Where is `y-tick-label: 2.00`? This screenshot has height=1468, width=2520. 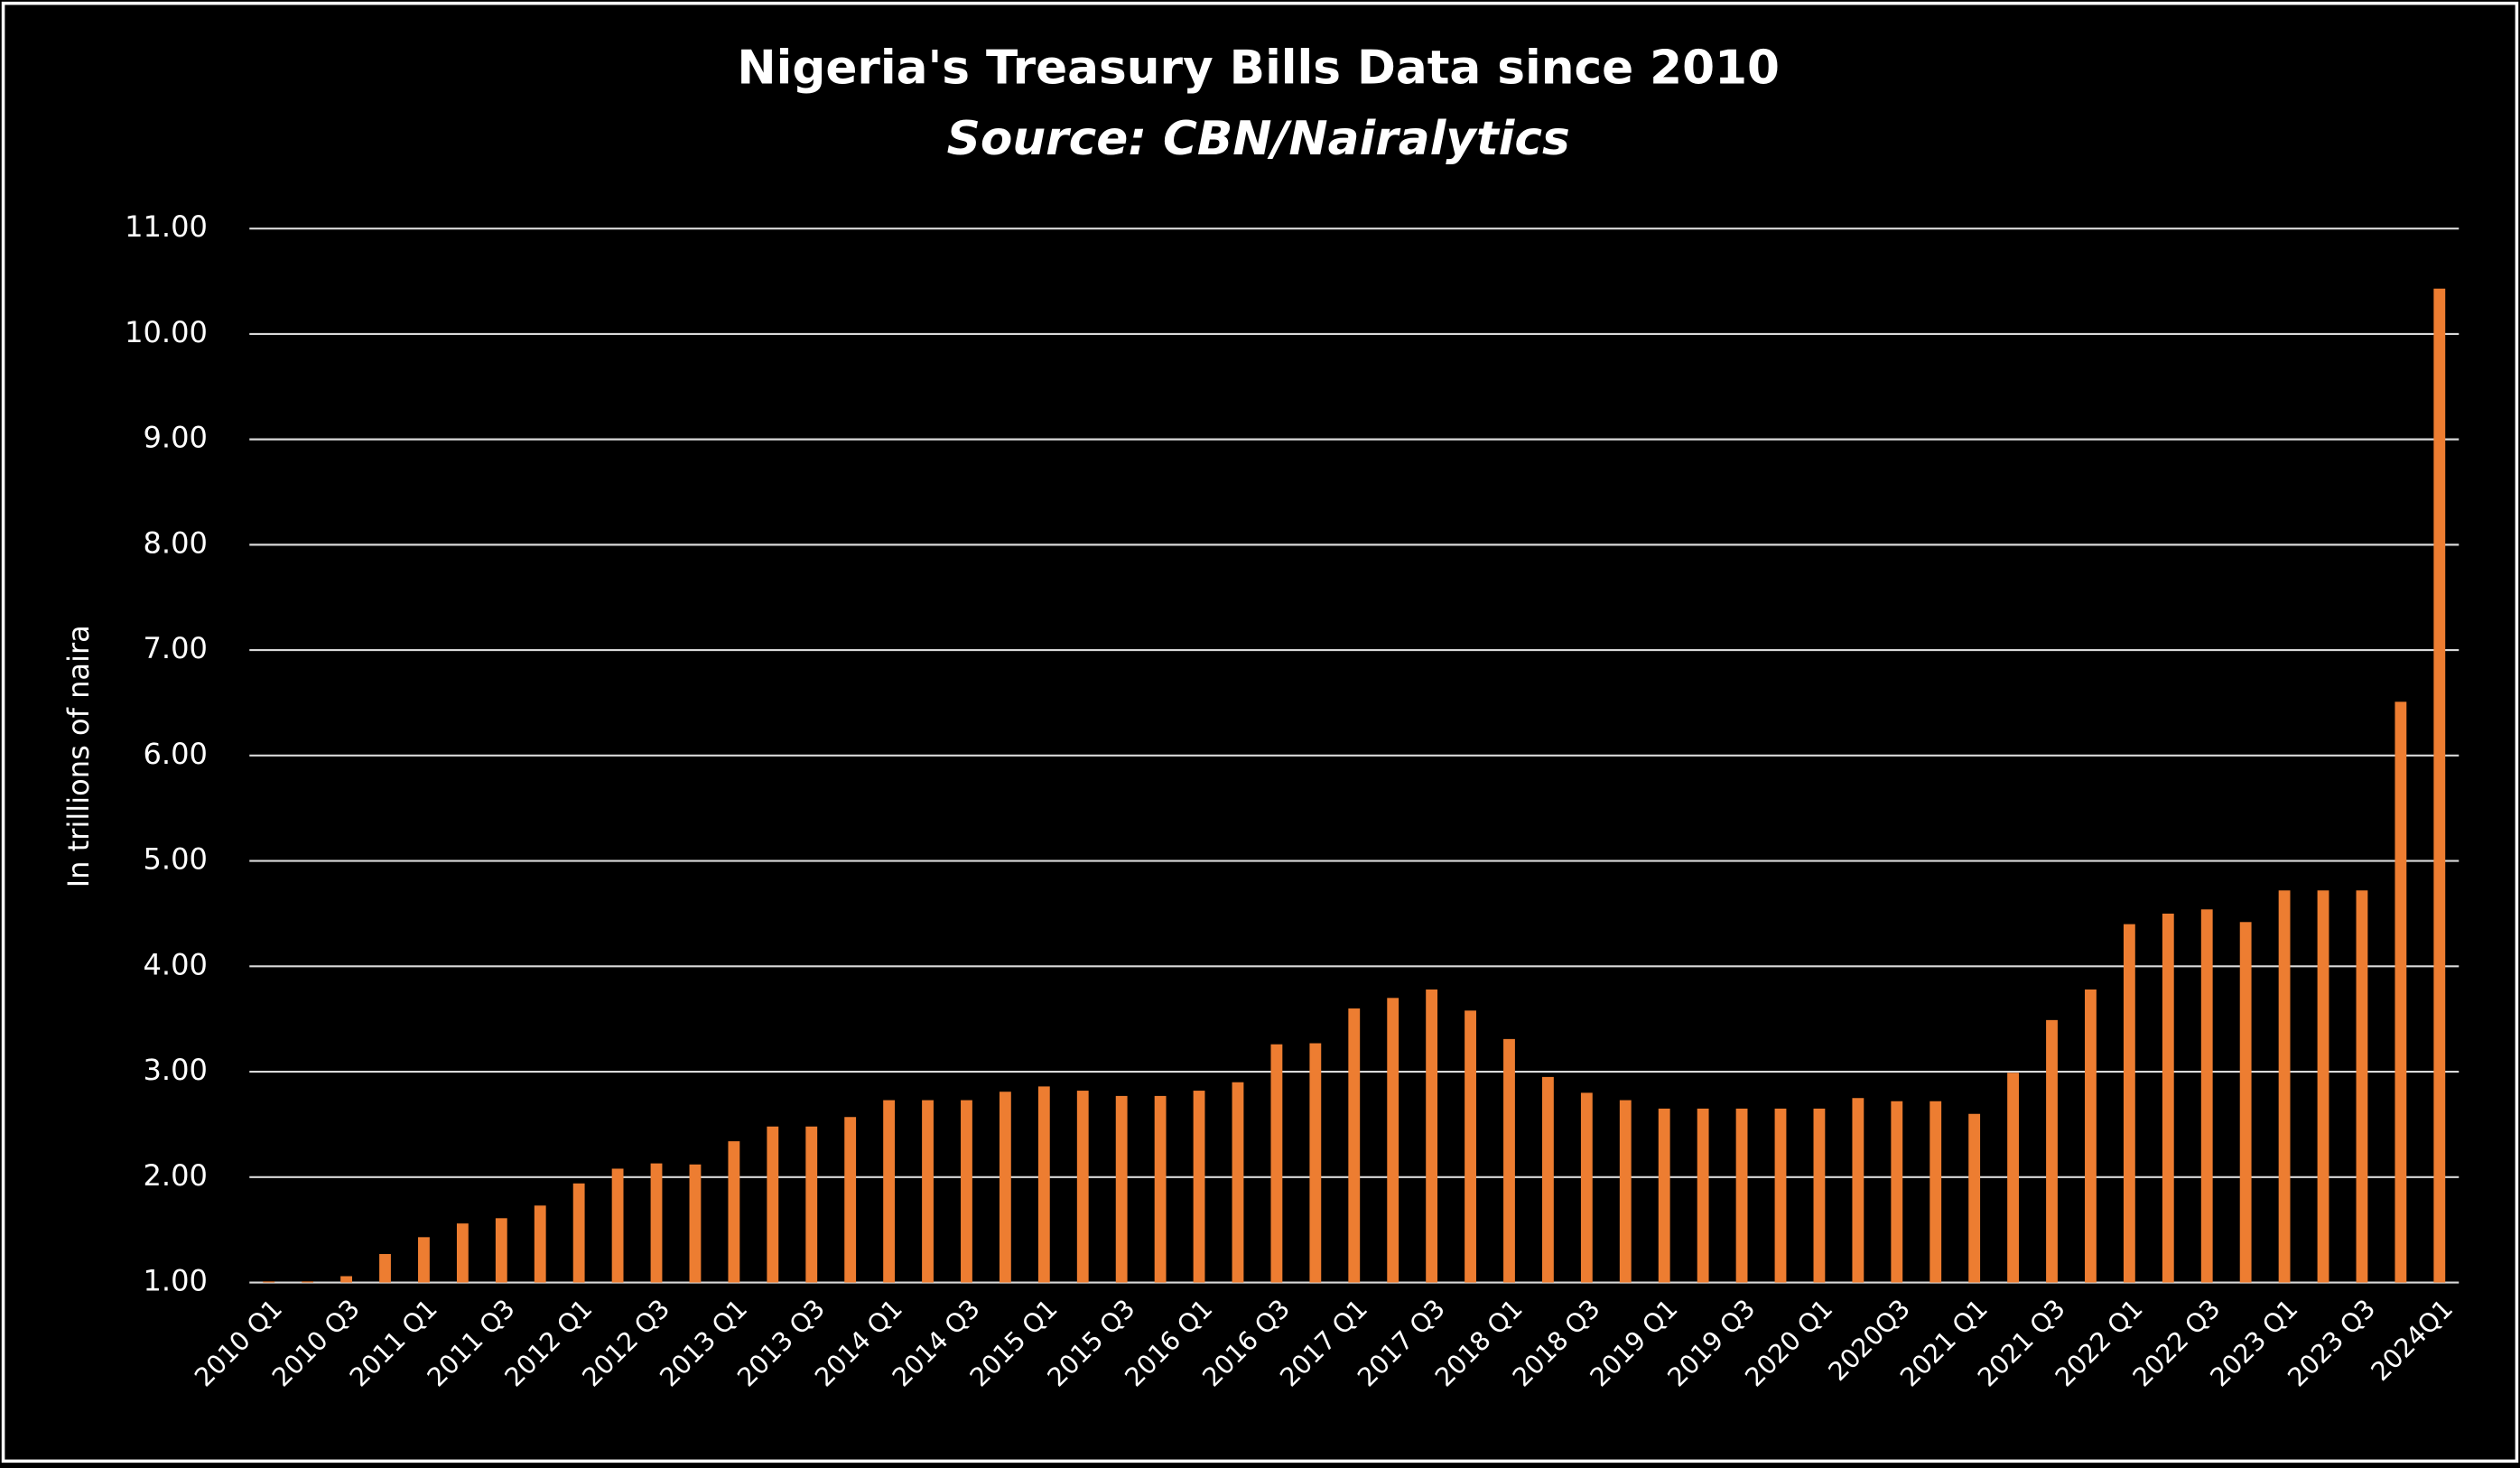
y-tick-label: 2.00 is located at coordinates (175, 1175).